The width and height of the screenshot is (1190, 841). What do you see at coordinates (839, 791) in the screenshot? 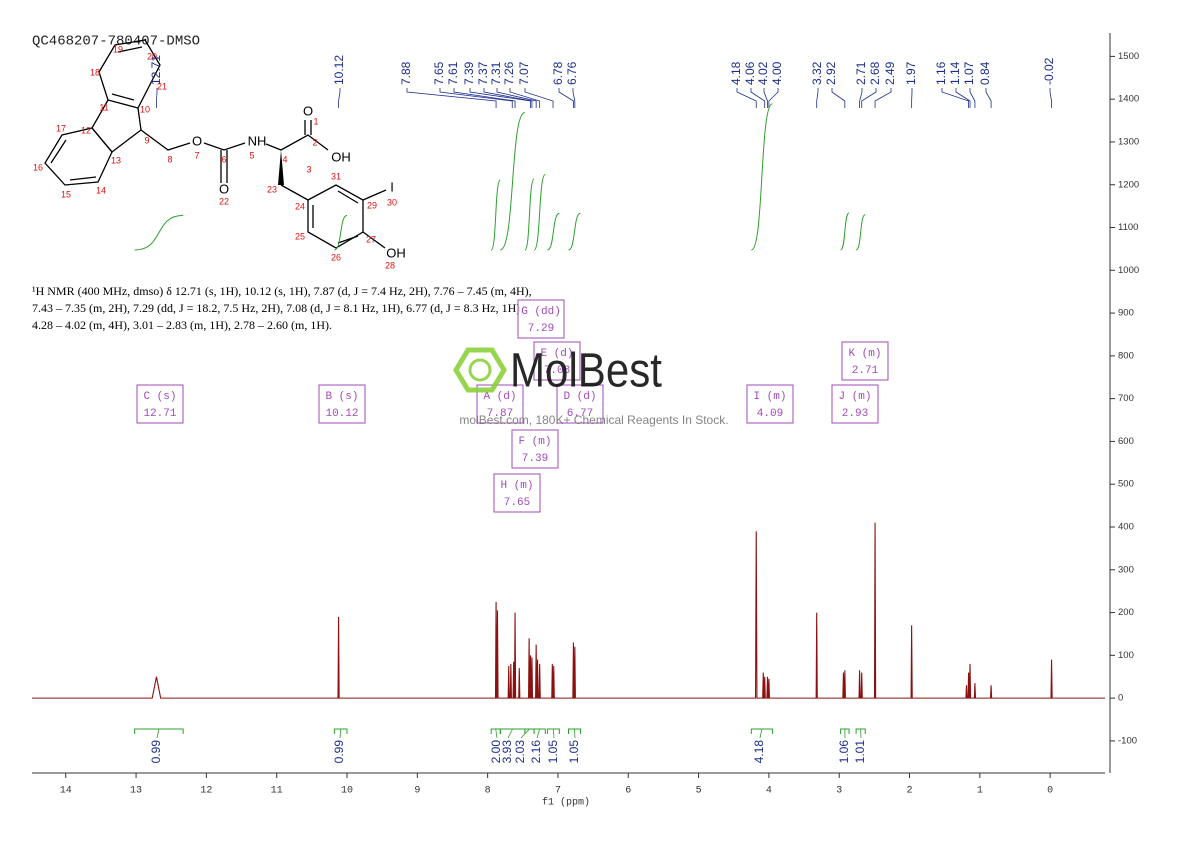
I see `x-tick-label: 3` at bounding box center [839, 791].